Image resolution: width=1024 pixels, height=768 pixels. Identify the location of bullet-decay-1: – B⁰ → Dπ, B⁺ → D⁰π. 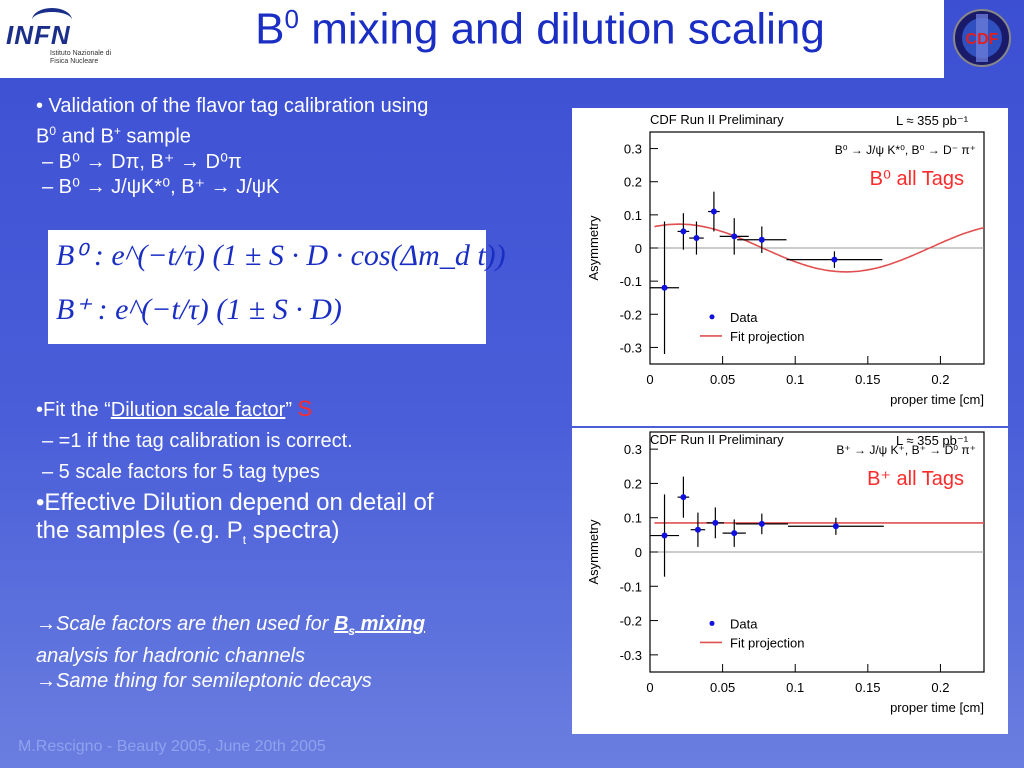
(142, 161).